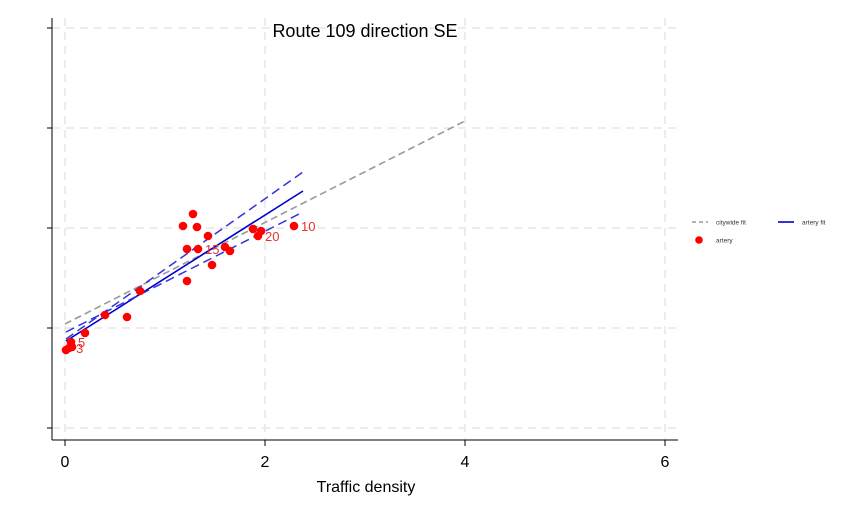 The height and width of the screenshot is (521, 860). Describe the element at coordinates (364, 31) in the screenshot. I see `chart-title: Route 109 direction SE` at that location.